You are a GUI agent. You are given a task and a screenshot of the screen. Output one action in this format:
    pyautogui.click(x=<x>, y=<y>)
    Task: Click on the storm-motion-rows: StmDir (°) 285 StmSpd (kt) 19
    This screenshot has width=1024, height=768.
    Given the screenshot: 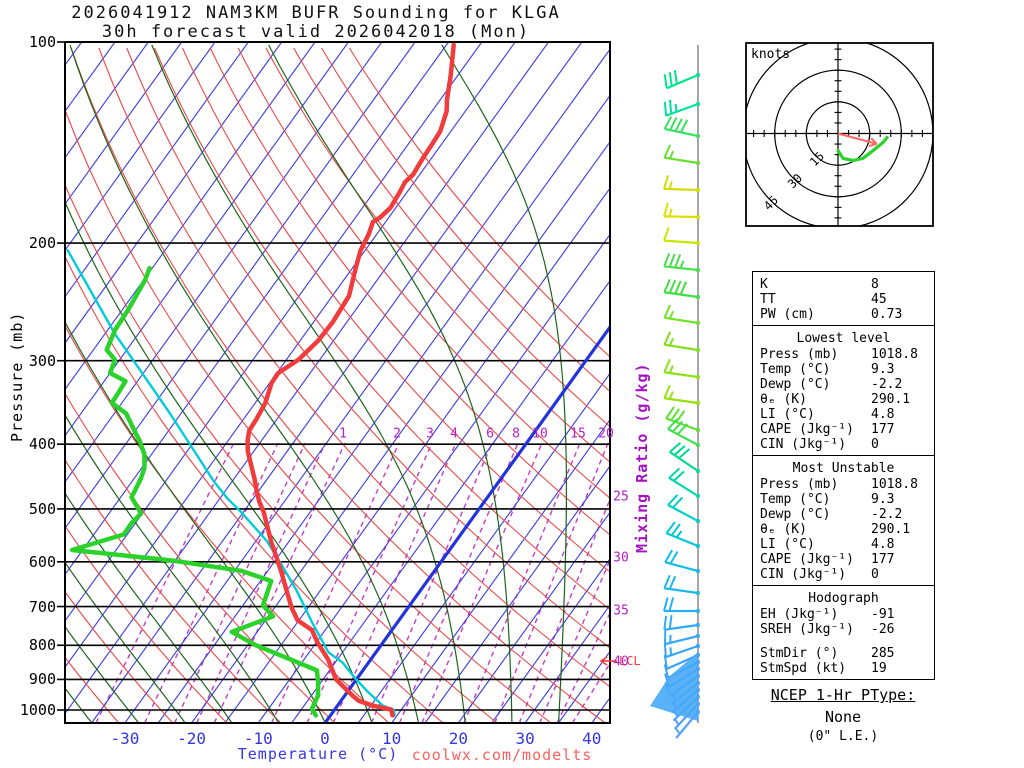 What is the action you would take?
    pyautogui.click(x=843, y=661)
    